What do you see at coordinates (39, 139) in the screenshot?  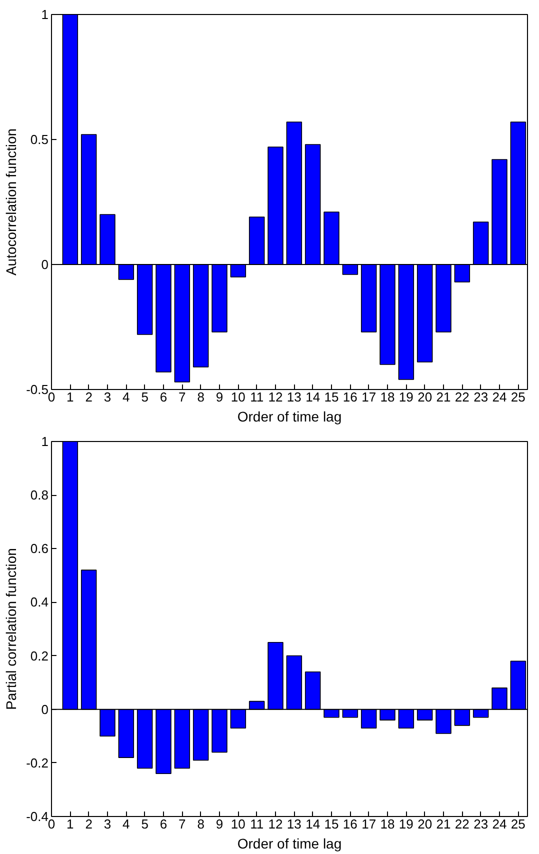 I see `y-tick-label: 0.5` at bounding box center [39, 139].